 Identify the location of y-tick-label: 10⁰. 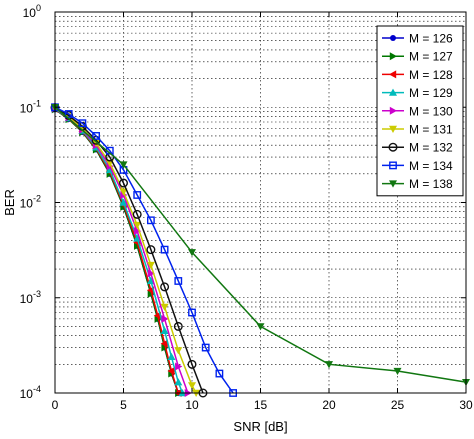
(32, 11).